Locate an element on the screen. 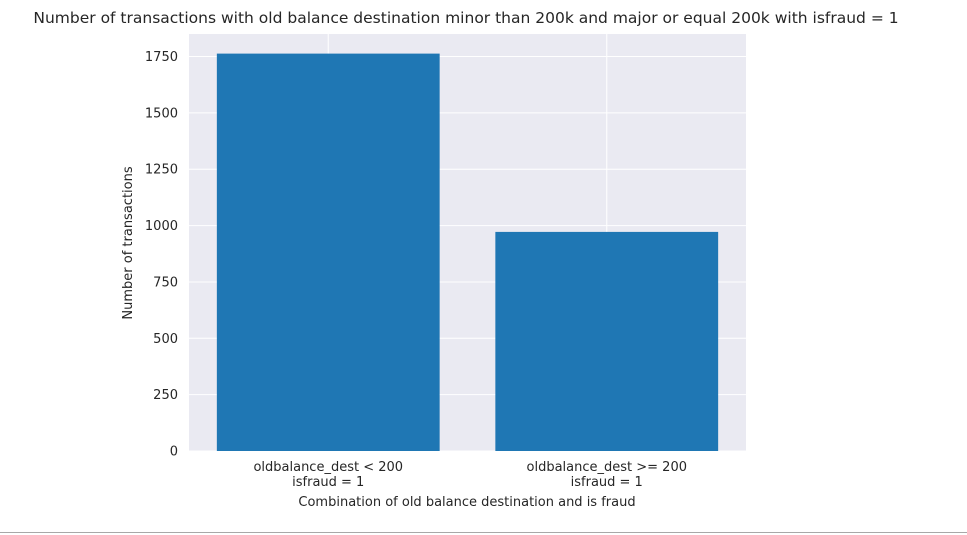  y-tick-label: 1500 is located at coordinates (161, 113).